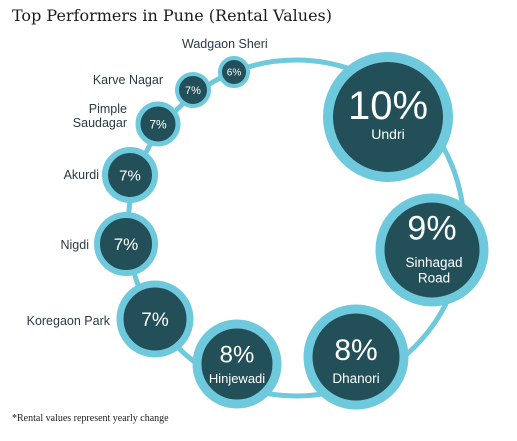  What do you see at coordinates (237, 378) in the screenshot?
I see `bubble-label: Hinjewadi` at bounding box center [237, 378].